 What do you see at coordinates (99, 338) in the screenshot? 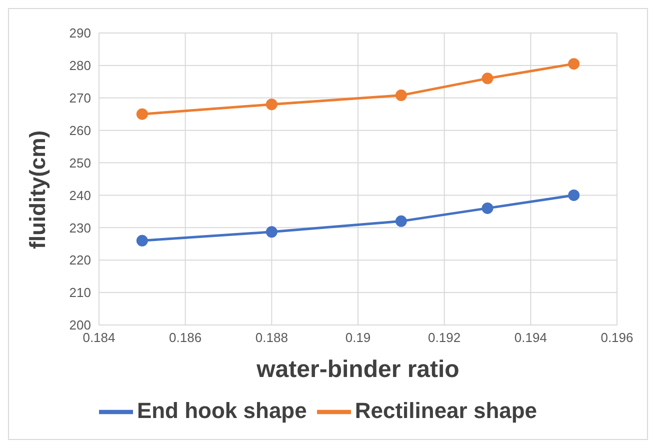
I see `x-tick-label: 0.184` at bounding box center [99, 338].